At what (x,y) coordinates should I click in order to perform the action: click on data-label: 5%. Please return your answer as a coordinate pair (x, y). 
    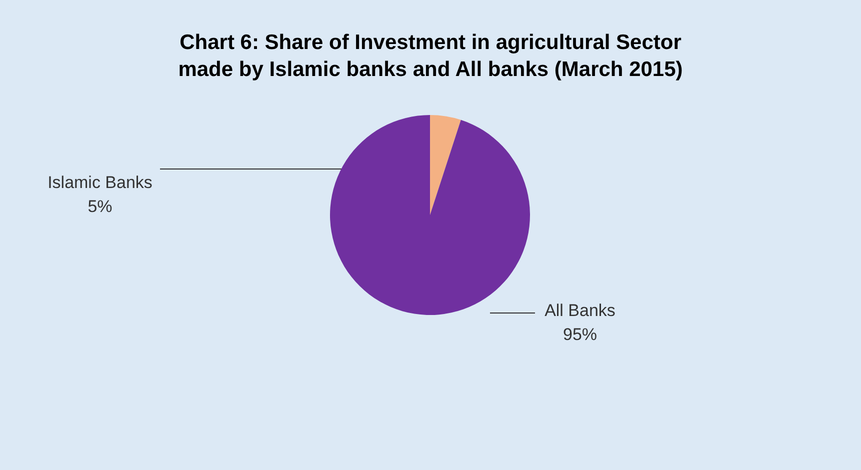
    Looking at the image, I should click on (100, 206).